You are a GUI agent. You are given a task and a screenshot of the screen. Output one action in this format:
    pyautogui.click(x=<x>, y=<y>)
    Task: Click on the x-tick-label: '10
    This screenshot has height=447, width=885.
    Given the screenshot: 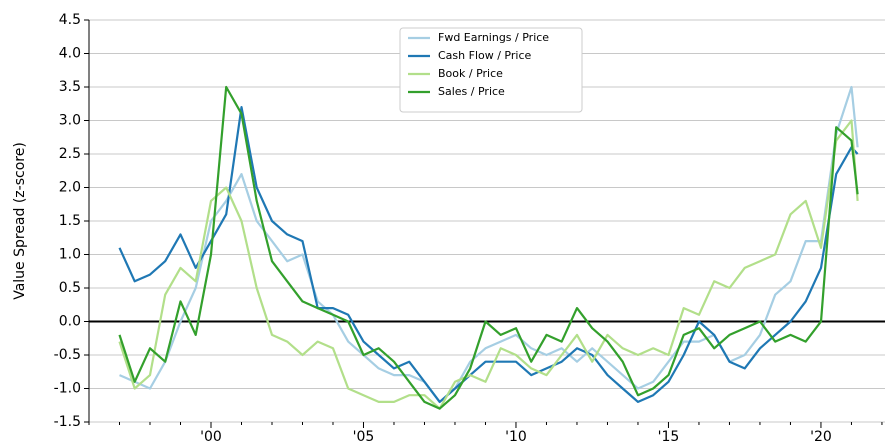 What is the action you would take?
    pyautogui.click(x=516, y=437)
    